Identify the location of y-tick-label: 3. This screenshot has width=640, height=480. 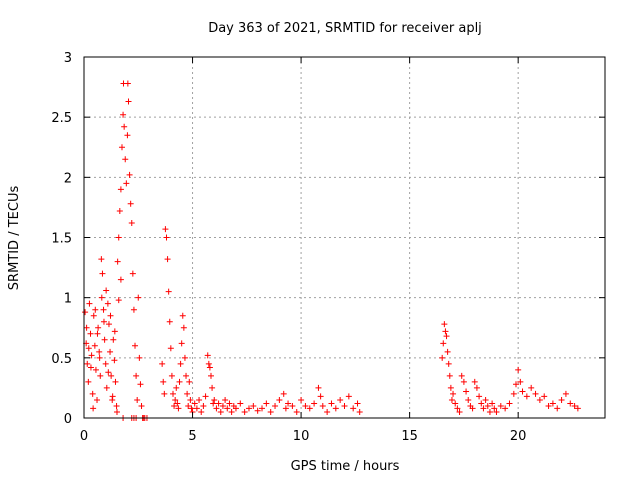
(68, 58).